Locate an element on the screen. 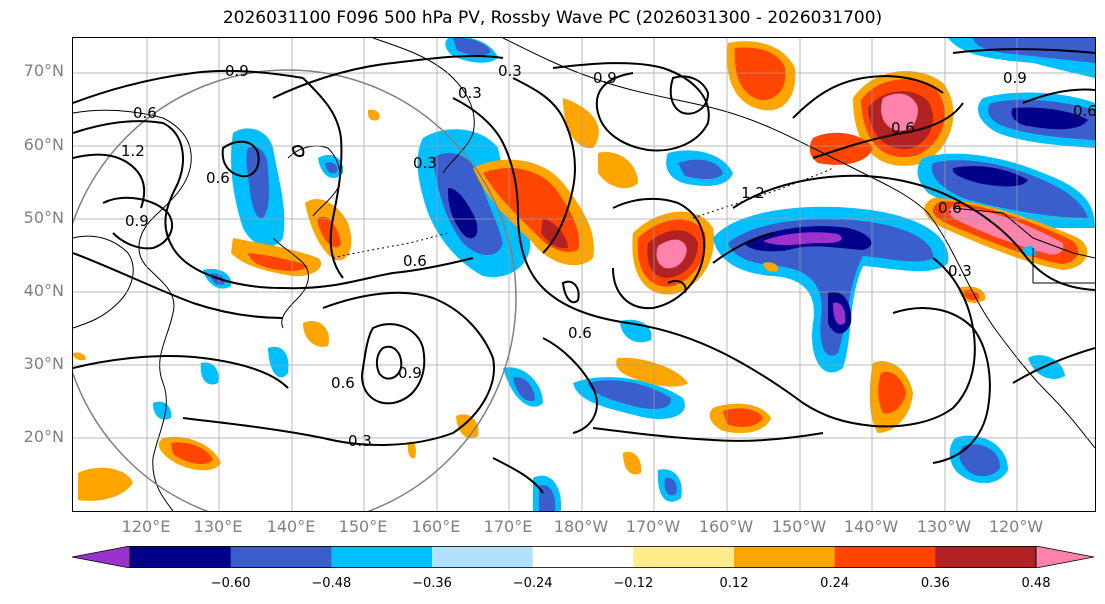  lon-label-160e: 160°E is located at coordinates (436, 526).